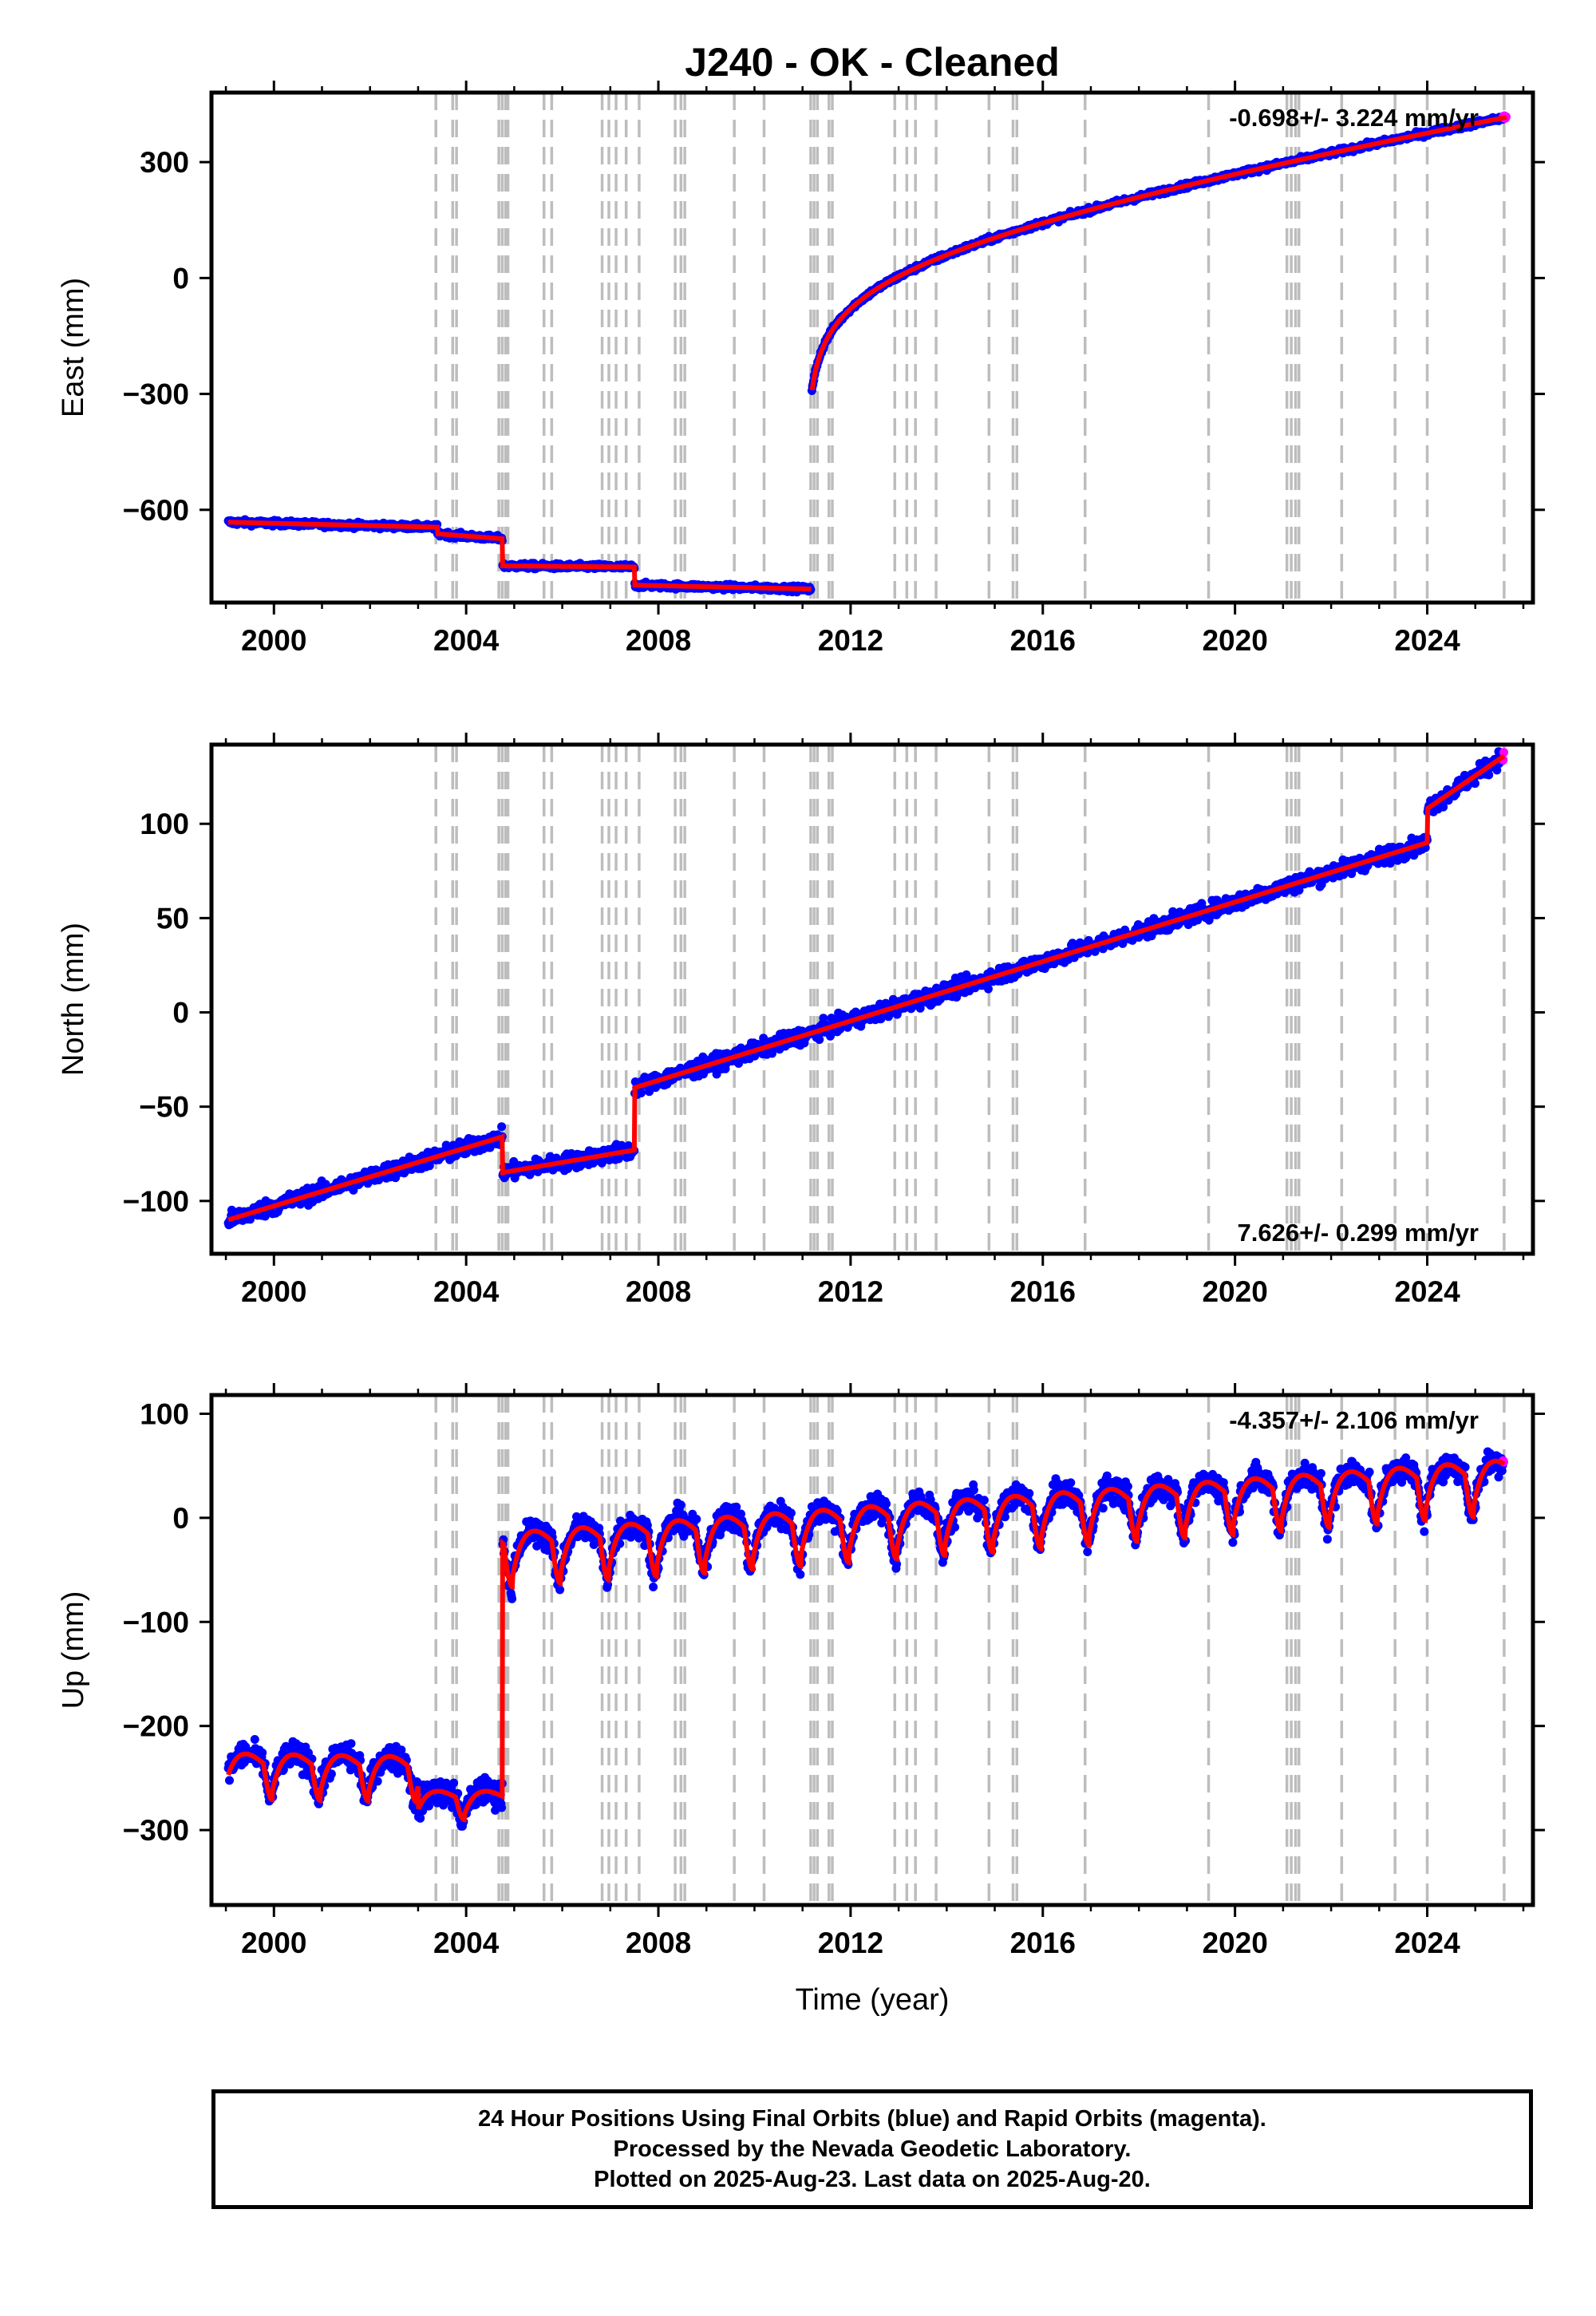 The width and height of the screenshot is (1596, 2316). Describe the element at coordinates (73, 347) in the screenshot. I see `east-y-axis-label: East (mm)` at that location.